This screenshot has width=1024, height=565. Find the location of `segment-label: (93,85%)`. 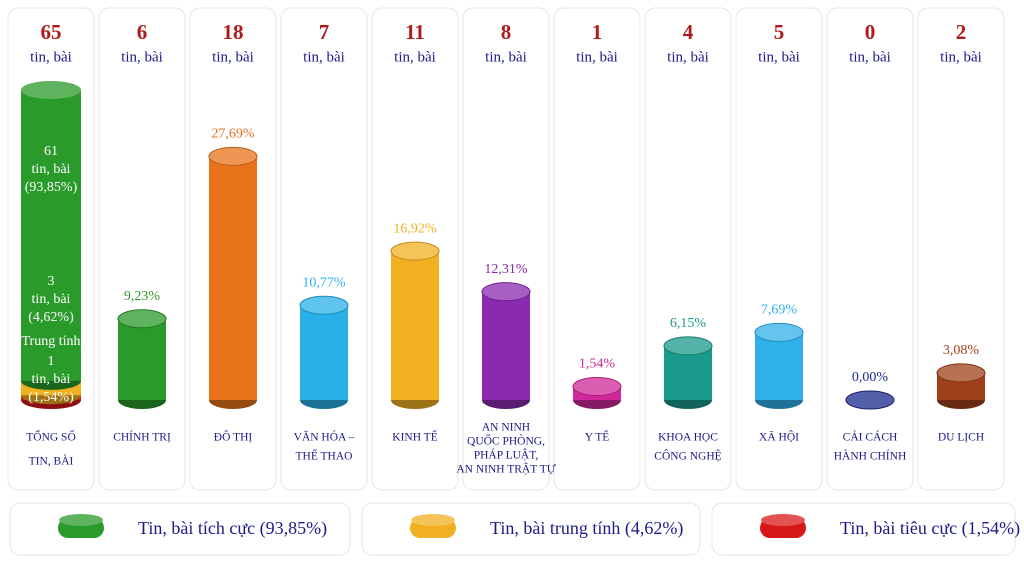

segment-label: (93,85%) is located at coordinates (51, 187).